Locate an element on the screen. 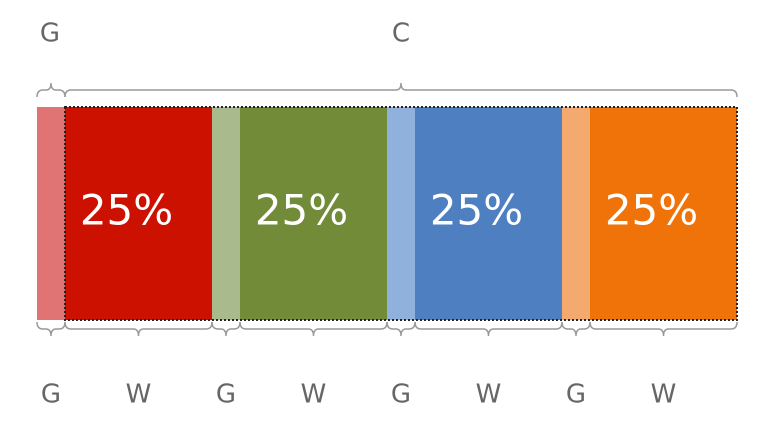  container-label: C is located at coordinates (401, 34).